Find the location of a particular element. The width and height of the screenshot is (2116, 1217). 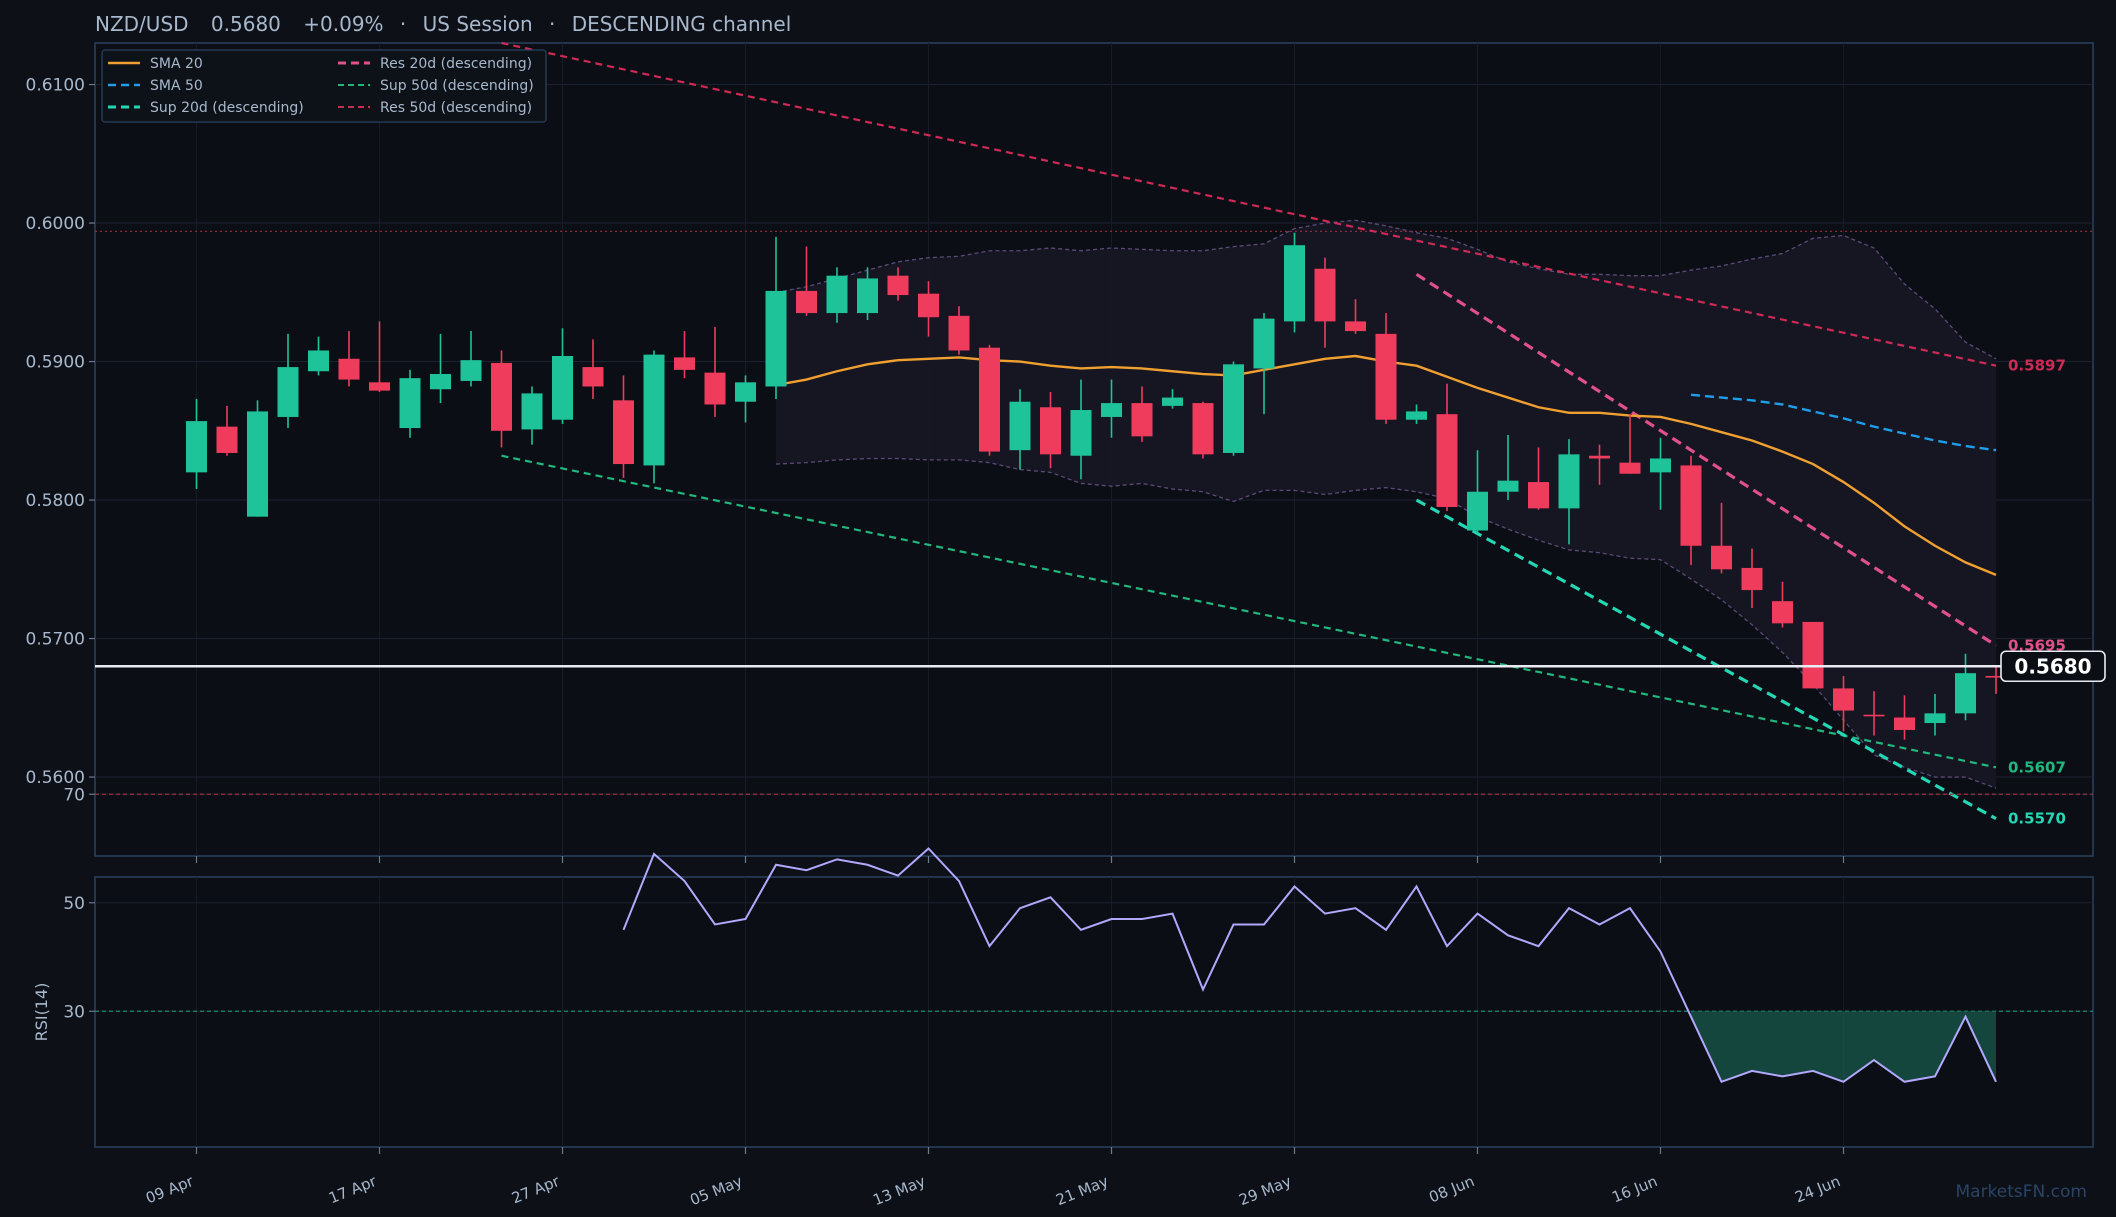

rsi-tick-label: 30 is located at coordinates (74, 1012).